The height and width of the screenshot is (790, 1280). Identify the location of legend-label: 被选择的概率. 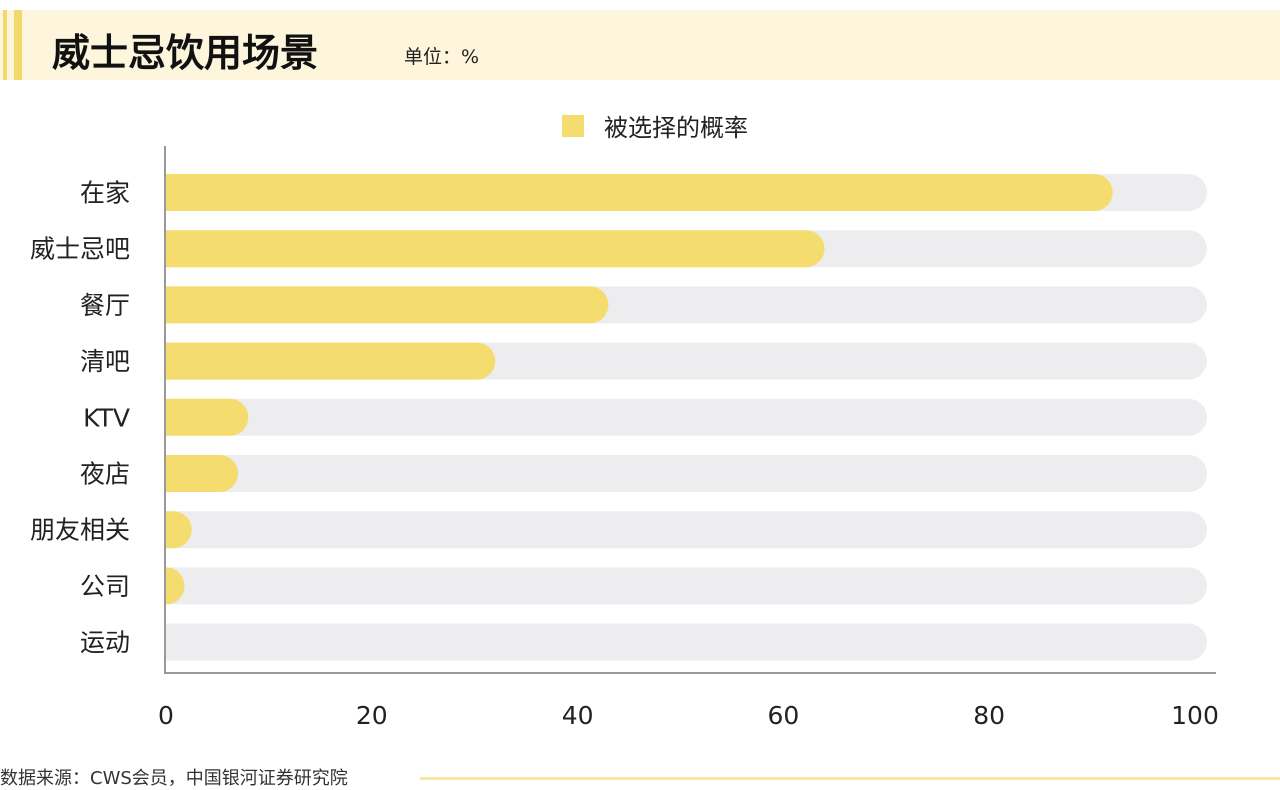
(676, 128).